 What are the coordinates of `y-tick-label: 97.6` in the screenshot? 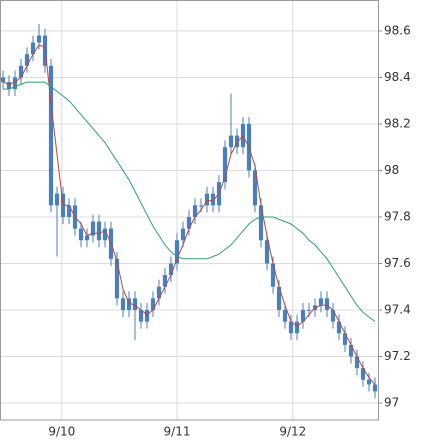 It's located at (397, 263).